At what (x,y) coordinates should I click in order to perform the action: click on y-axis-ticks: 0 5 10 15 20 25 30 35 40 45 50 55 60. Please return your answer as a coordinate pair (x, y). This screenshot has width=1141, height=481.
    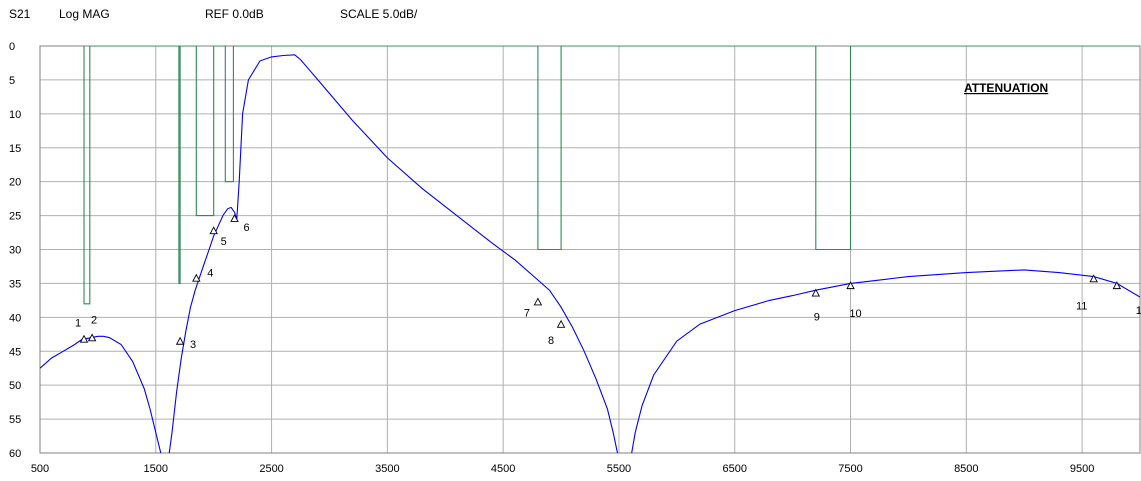
    Looking at the image, I should click on (15, 250).